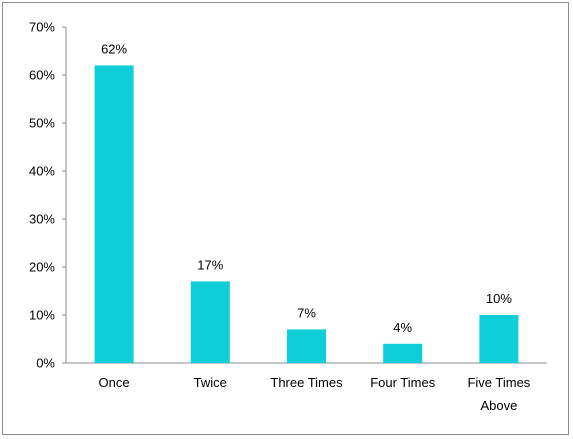  What do you see at coordinates (210, 382) in the screenshot?
I see `x-tick-label: Twice` at bounding box center [210, 382].